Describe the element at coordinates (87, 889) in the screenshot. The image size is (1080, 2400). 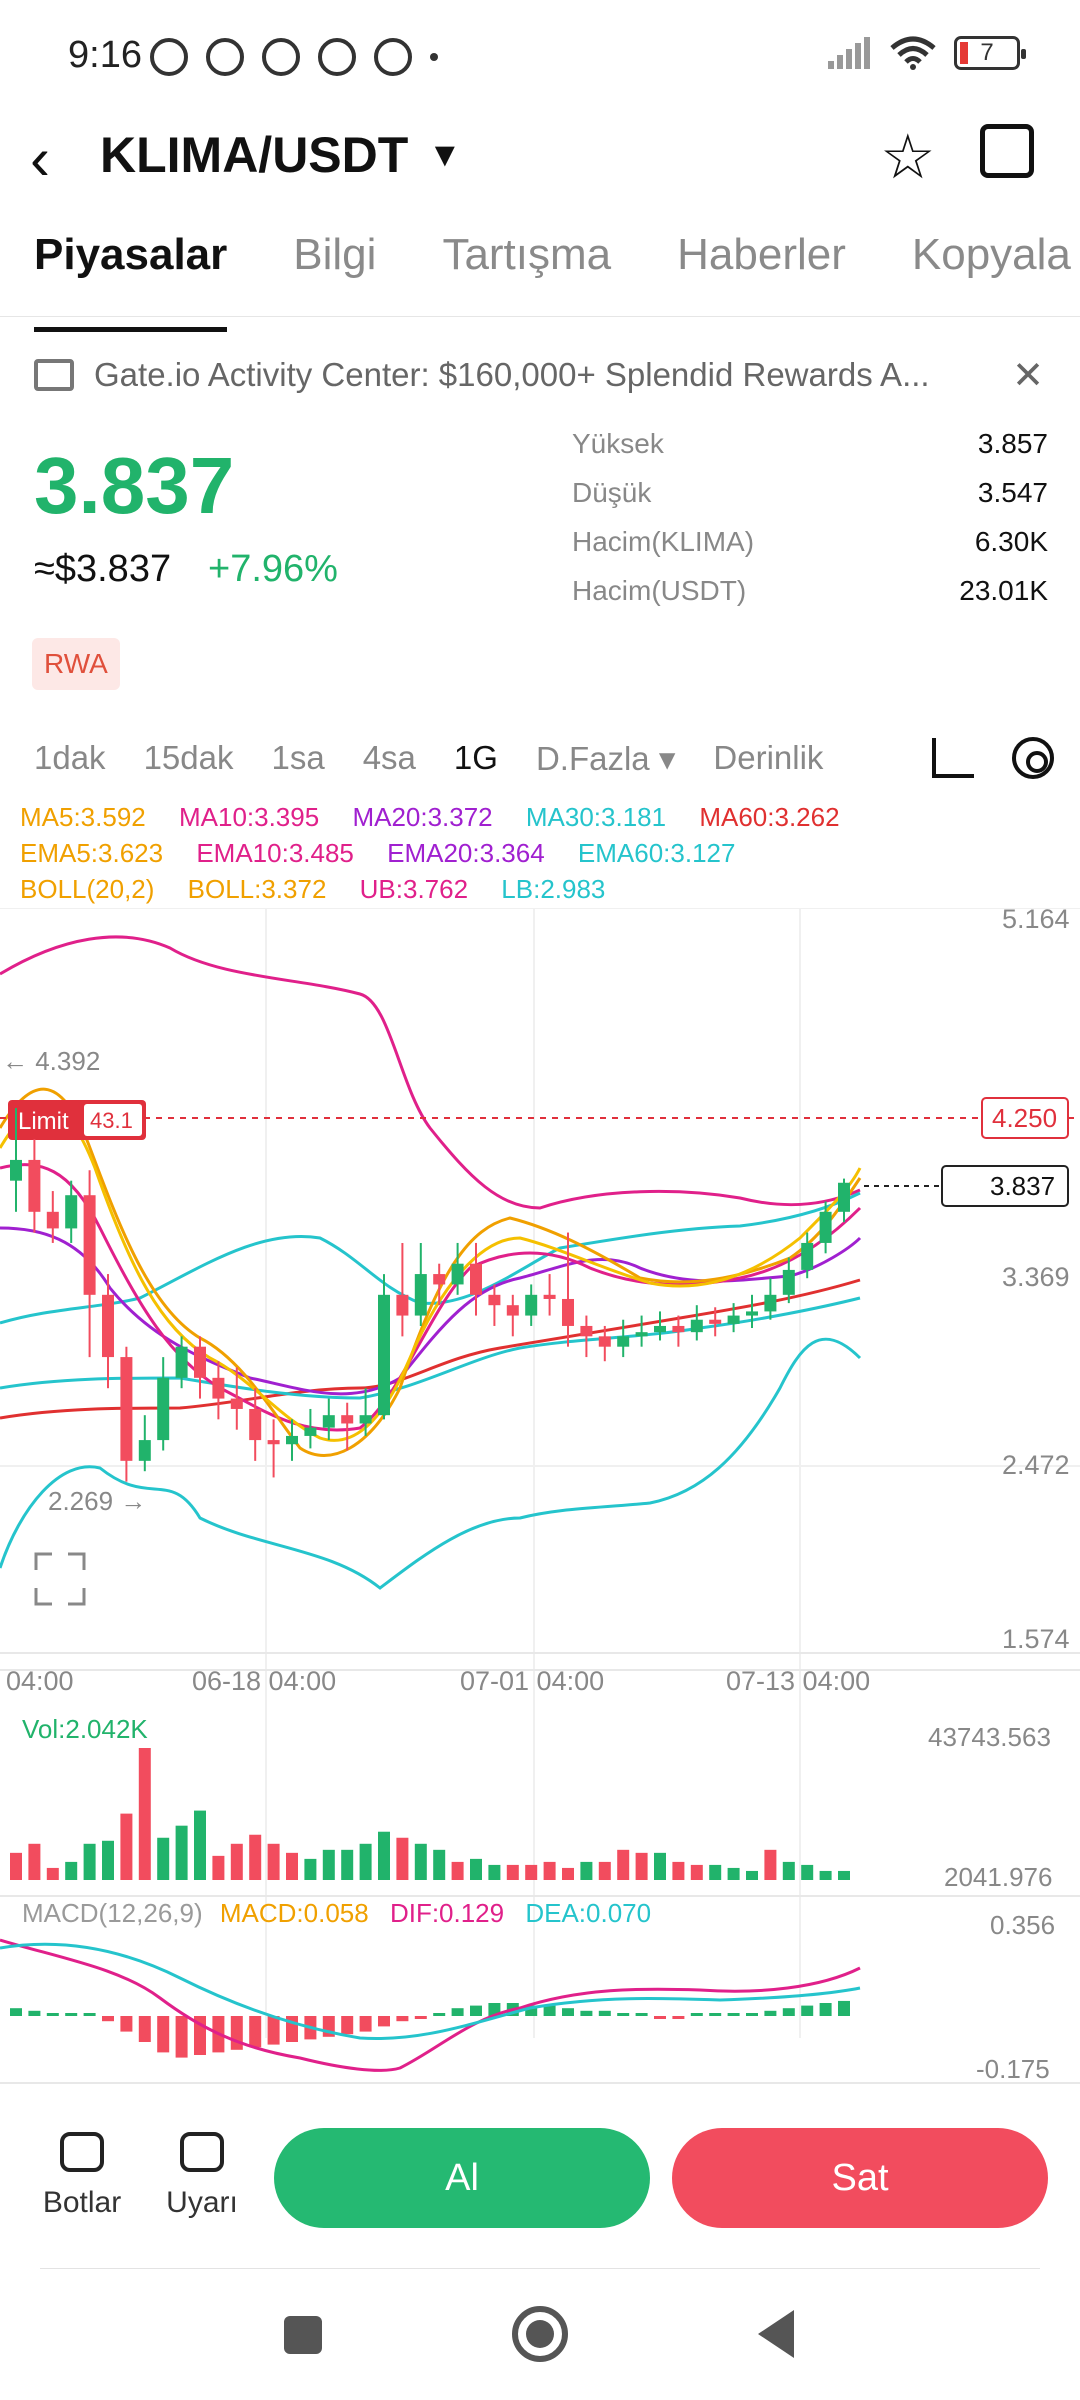
I see `boll-params-label: BOLL(20,2)` at that location.